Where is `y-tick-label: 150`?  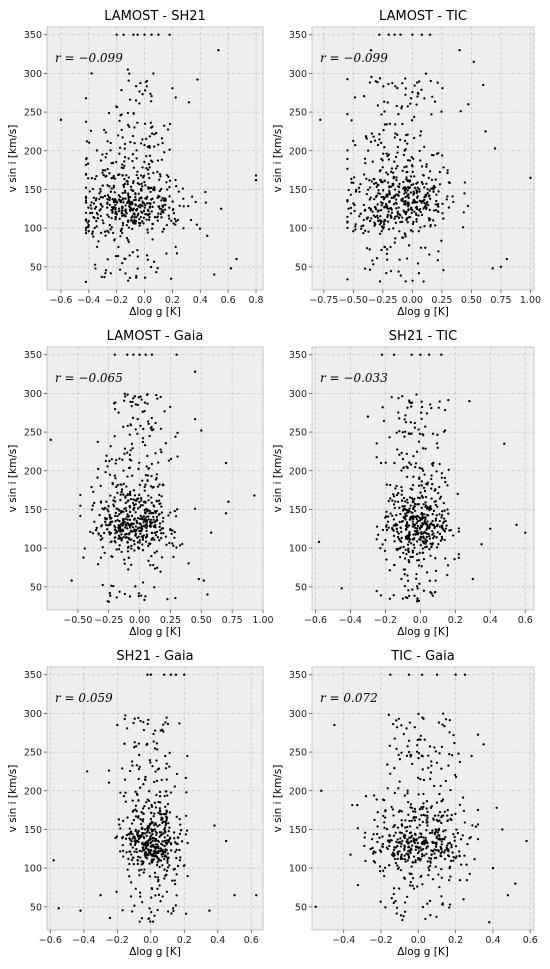 y-tick-label: 150 is located at coordinates (298, 190).